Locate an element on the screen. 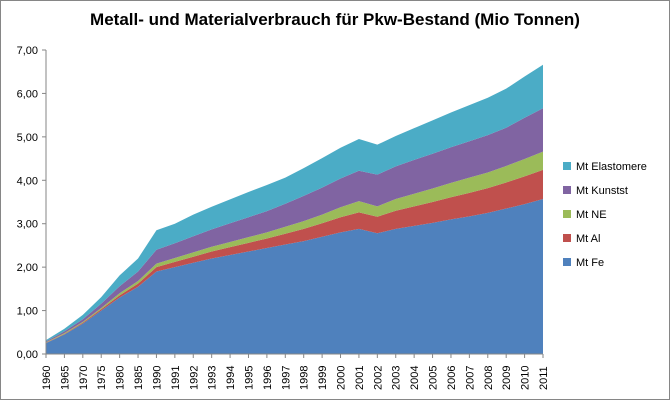 The width and height of the screenshot is (670, 400). x-tick-label: 1999 is located at coordinates (323, 378).